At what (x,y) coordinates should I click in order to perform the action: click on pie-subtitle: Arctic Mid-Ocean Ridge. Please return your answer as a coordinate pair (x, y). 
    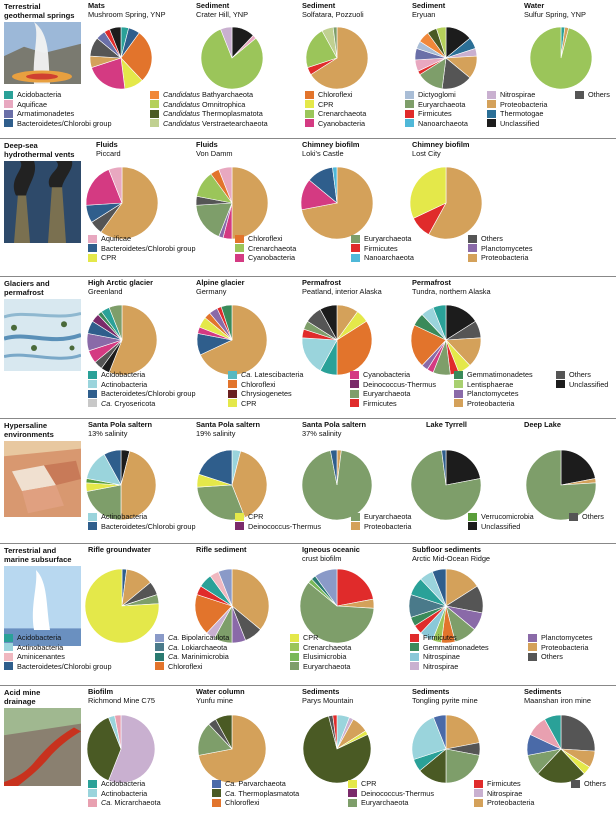
    Looking at the image, I should click on (451, 558).